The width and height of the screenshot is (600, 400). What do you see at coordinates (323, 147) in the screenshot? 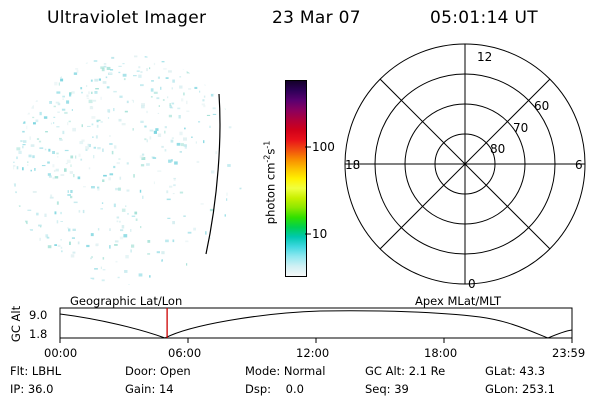
I see `colorbar-tick-100: 100` at bounding box center [323, 147].